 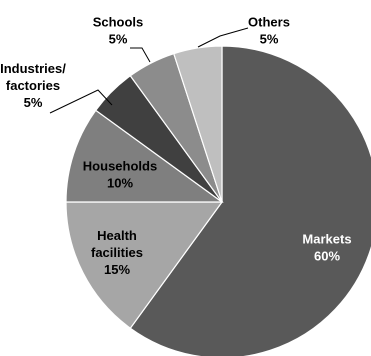 What do you see at coordinates (326, 239) in the screenshot?
I see `slice-name-markets: Markets` at bounding box center [326, 239].